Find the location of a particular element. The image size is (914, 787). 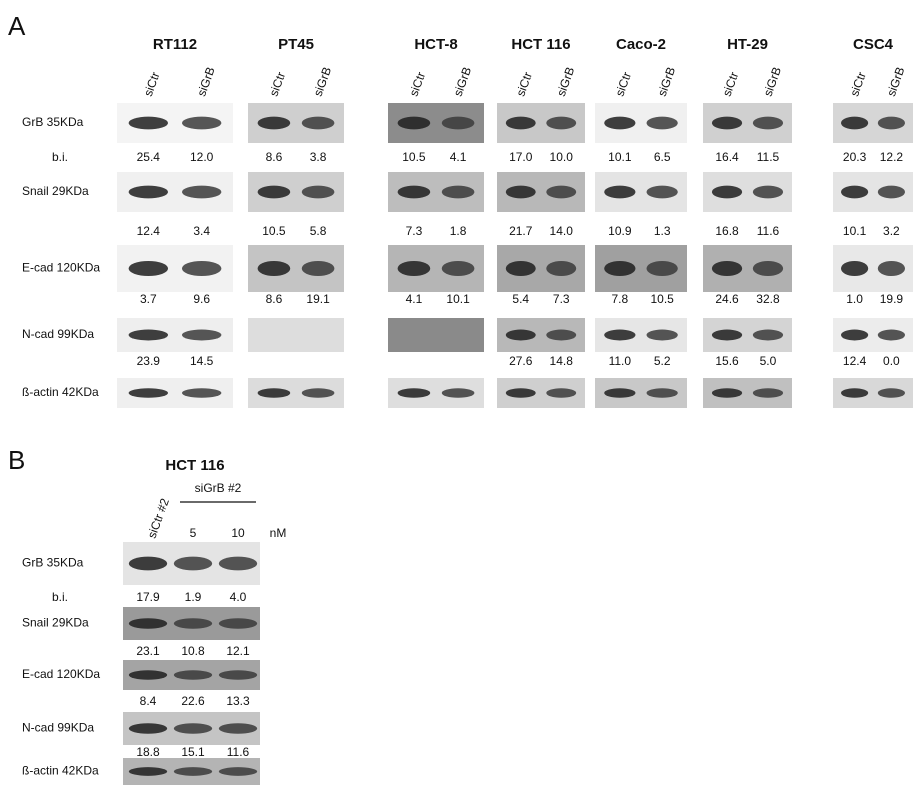

band-intensity: 6.5 is located at coordinates (662, 157).